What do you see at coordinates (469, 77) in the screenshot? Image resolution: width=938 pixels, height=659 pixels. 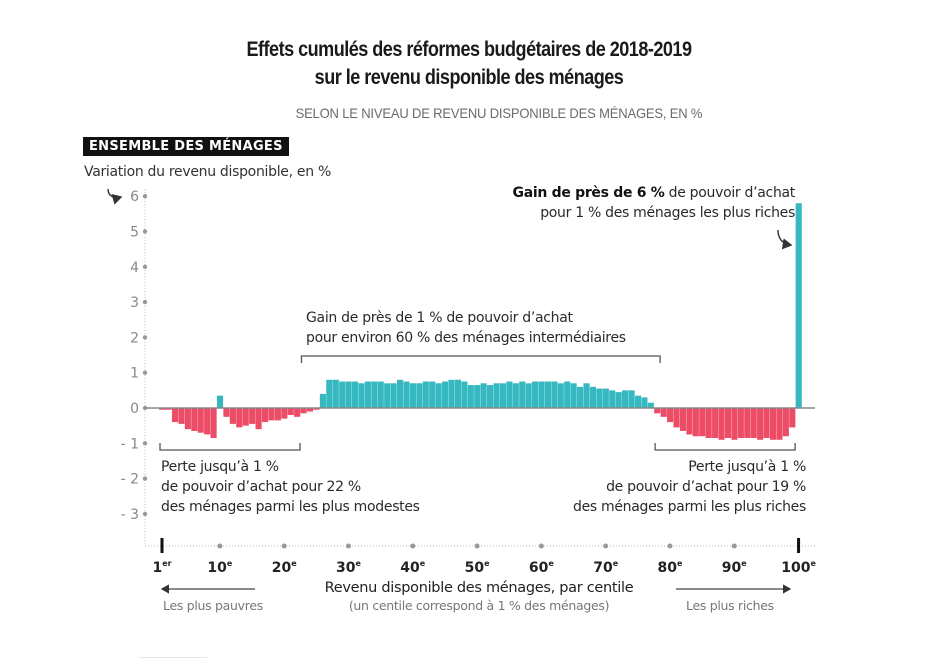 I see `chart-title-line-2: sur le revenu disponible des ménages` at bounding box center [469, 77].